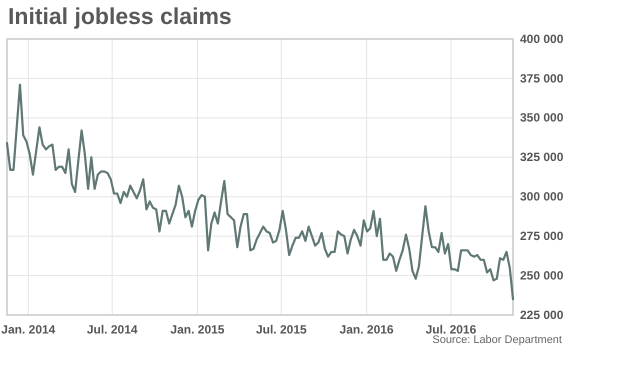  I want to click on y-tick-label: 325 000, so click(542, 157).